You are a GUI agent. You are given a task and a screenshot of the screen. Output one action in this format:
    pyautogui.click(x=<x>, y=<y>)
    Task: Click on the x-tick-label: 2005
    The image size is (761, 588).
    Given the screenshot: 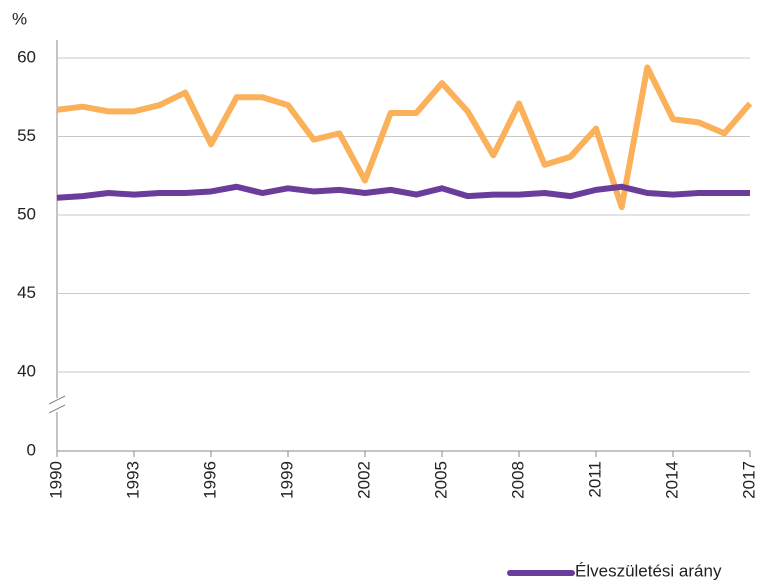 What is the action you would take?
    pyautogui.click(x=440, y=480)
    